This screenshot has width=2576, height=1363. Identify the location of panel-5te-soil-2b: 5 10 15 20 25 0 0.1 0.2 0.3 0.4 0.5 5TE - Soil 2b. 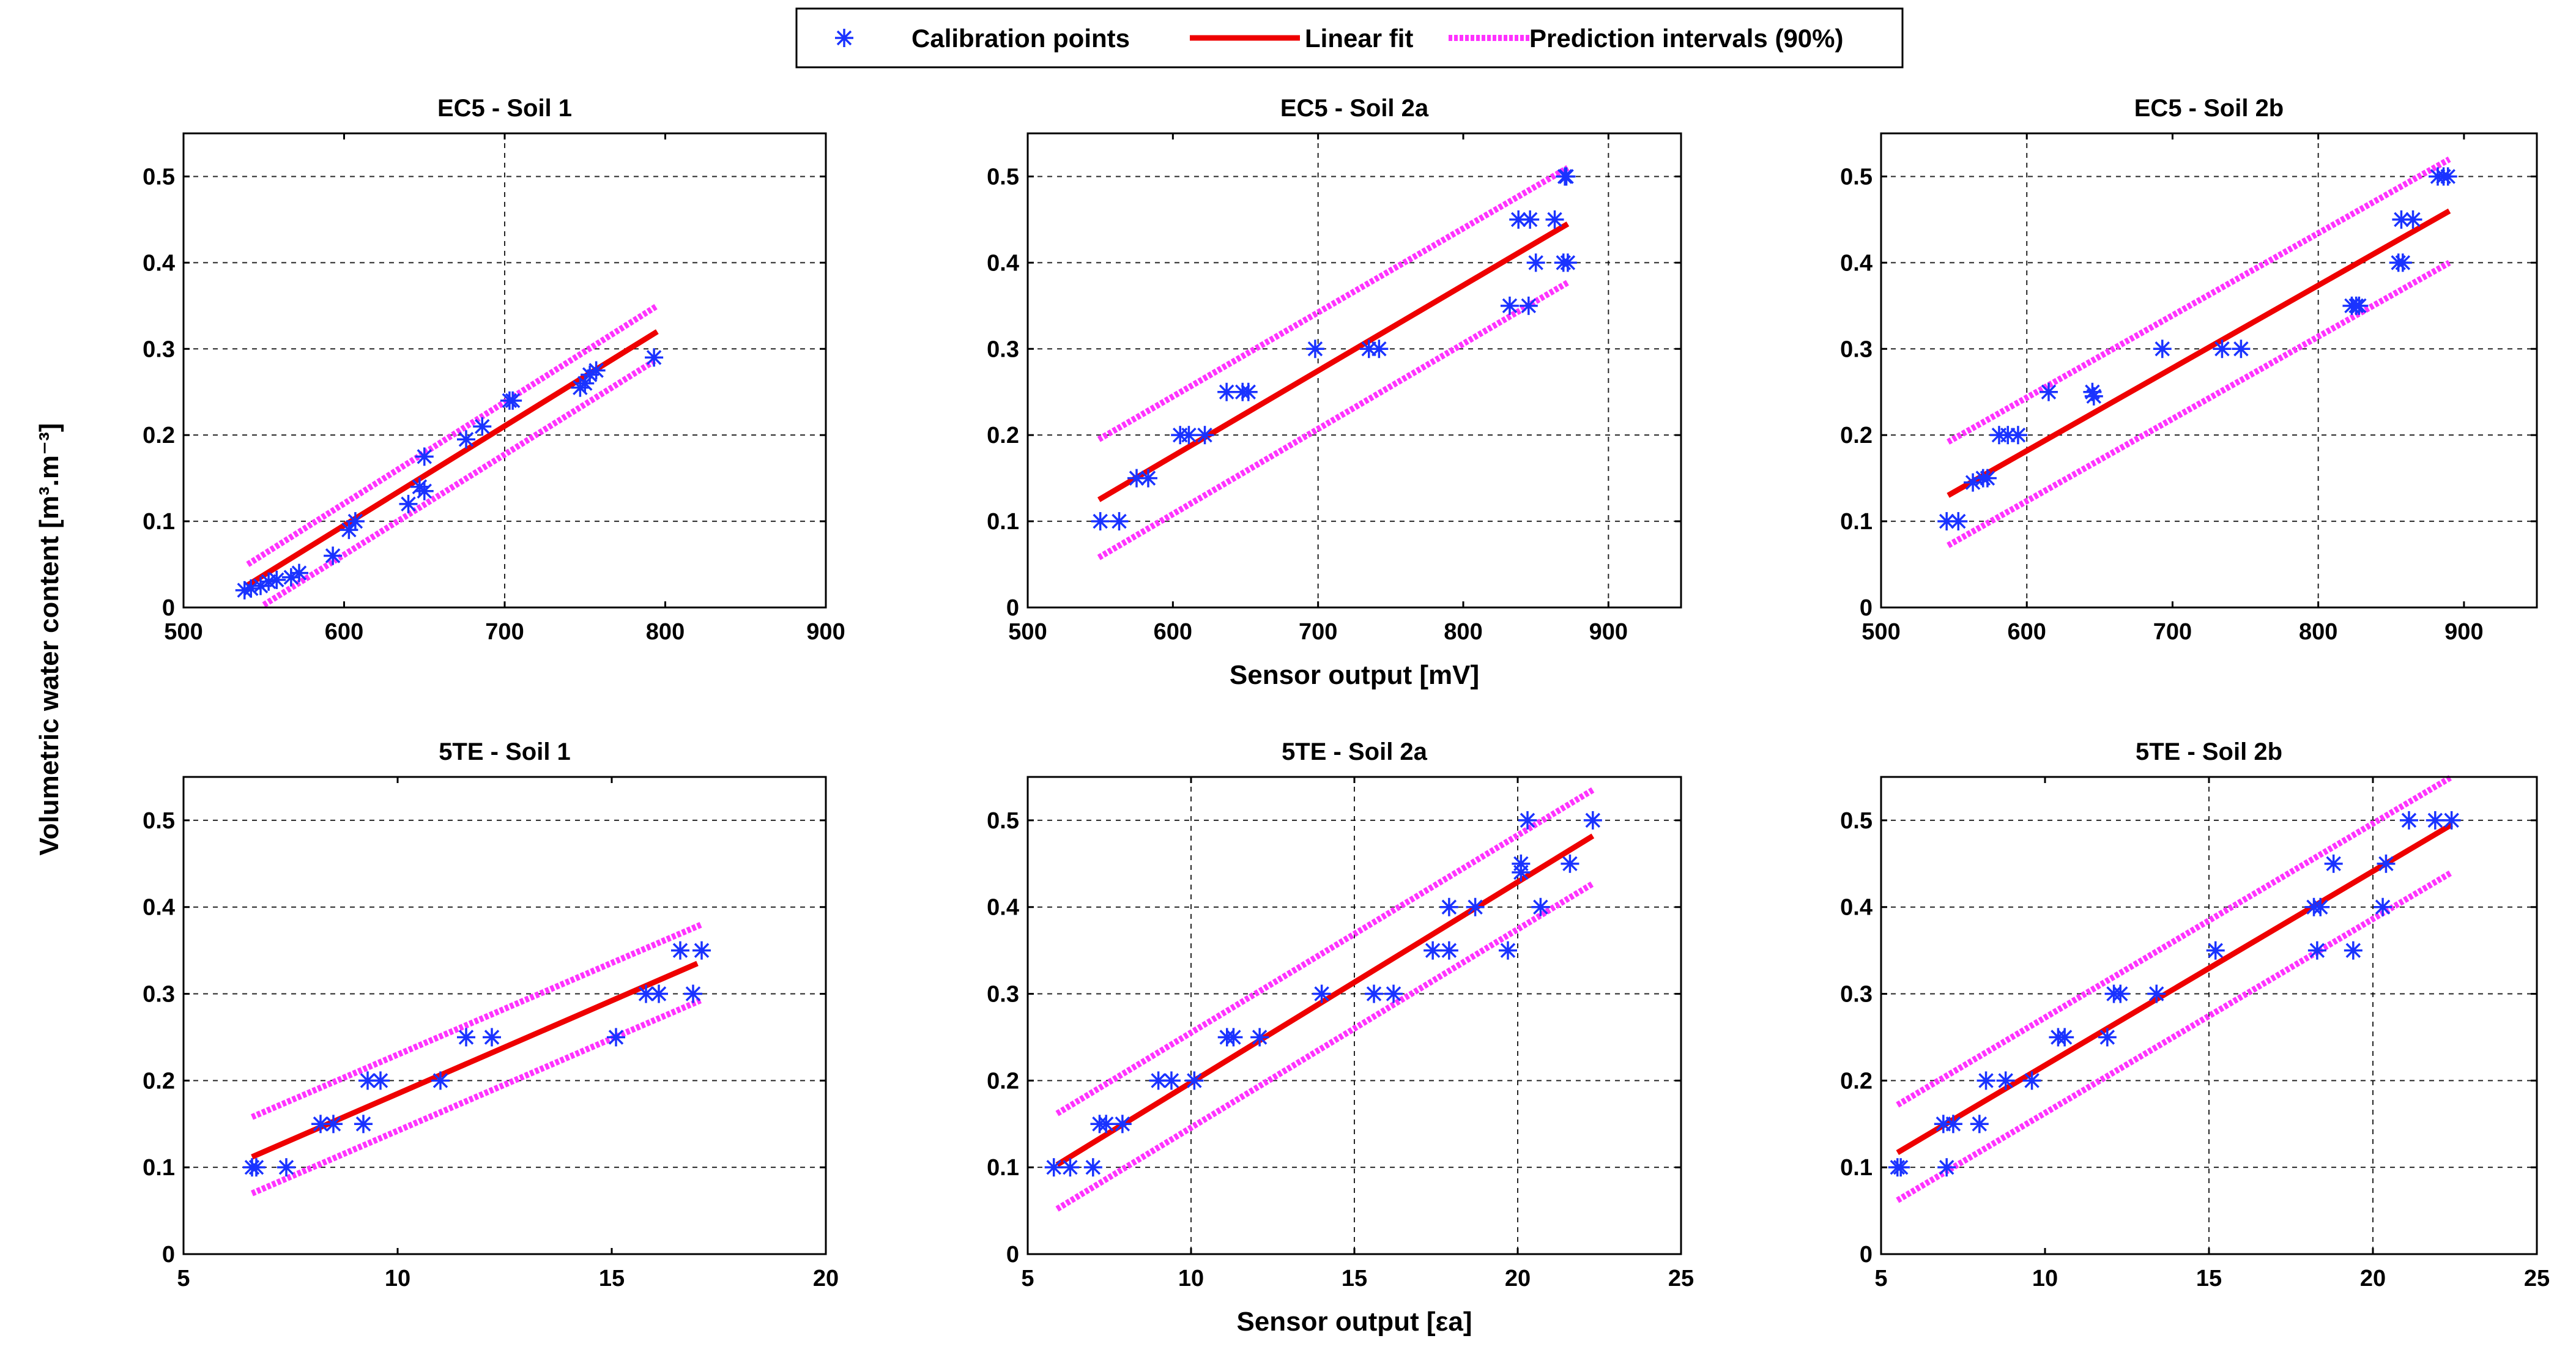
(2195, 1014).